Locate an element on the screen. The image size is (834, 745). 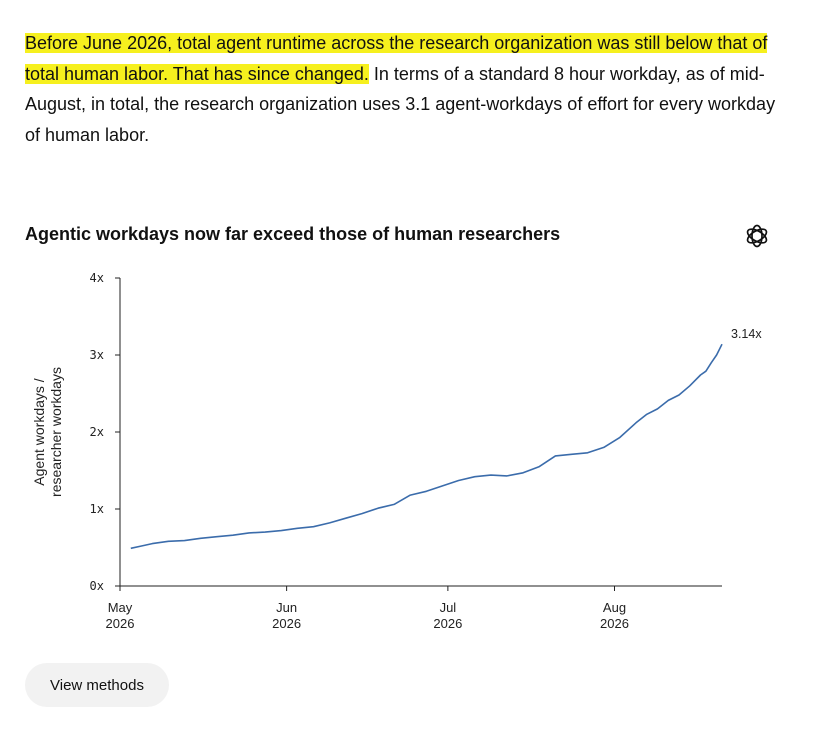
y-tick-label: 0x is located at coordinates (97, 586).